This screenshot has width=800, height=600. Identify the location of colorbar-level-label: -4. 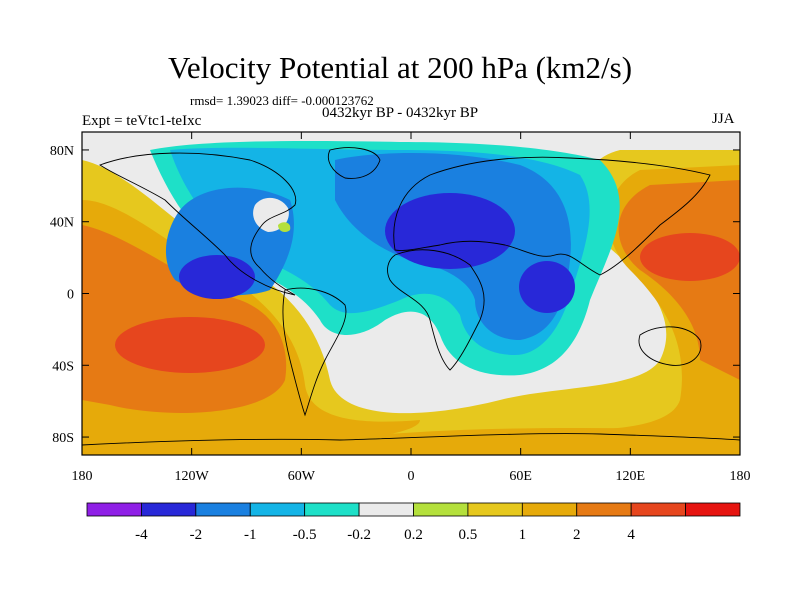
(141, 535).